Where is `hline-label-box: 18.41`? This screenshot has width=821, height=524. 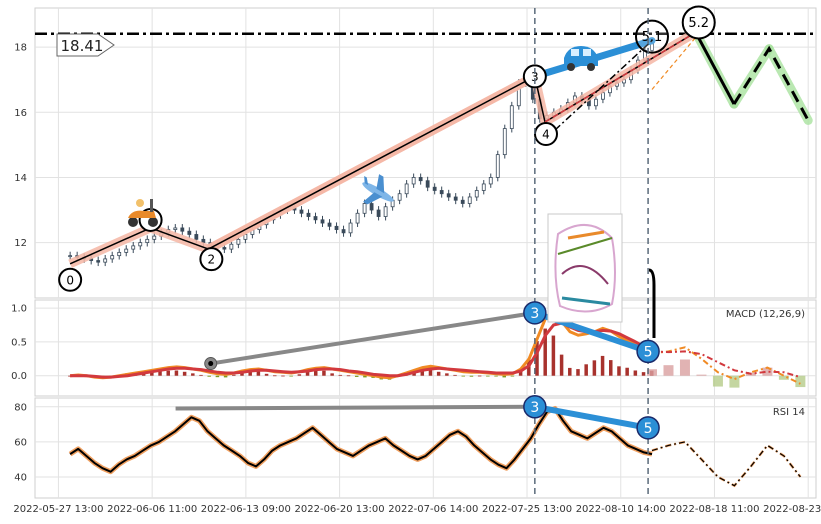 hline-label-box: 18.41 is located at coordinates (85, 45).